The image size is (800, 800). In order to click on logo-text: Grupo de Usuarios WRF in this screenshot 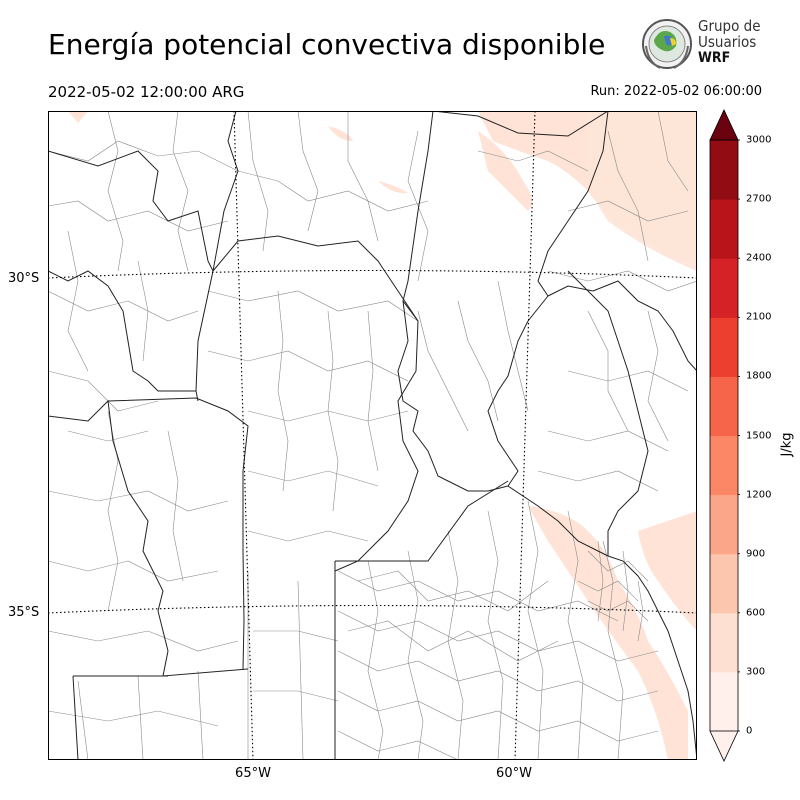, I will do `click(729, 42)`.